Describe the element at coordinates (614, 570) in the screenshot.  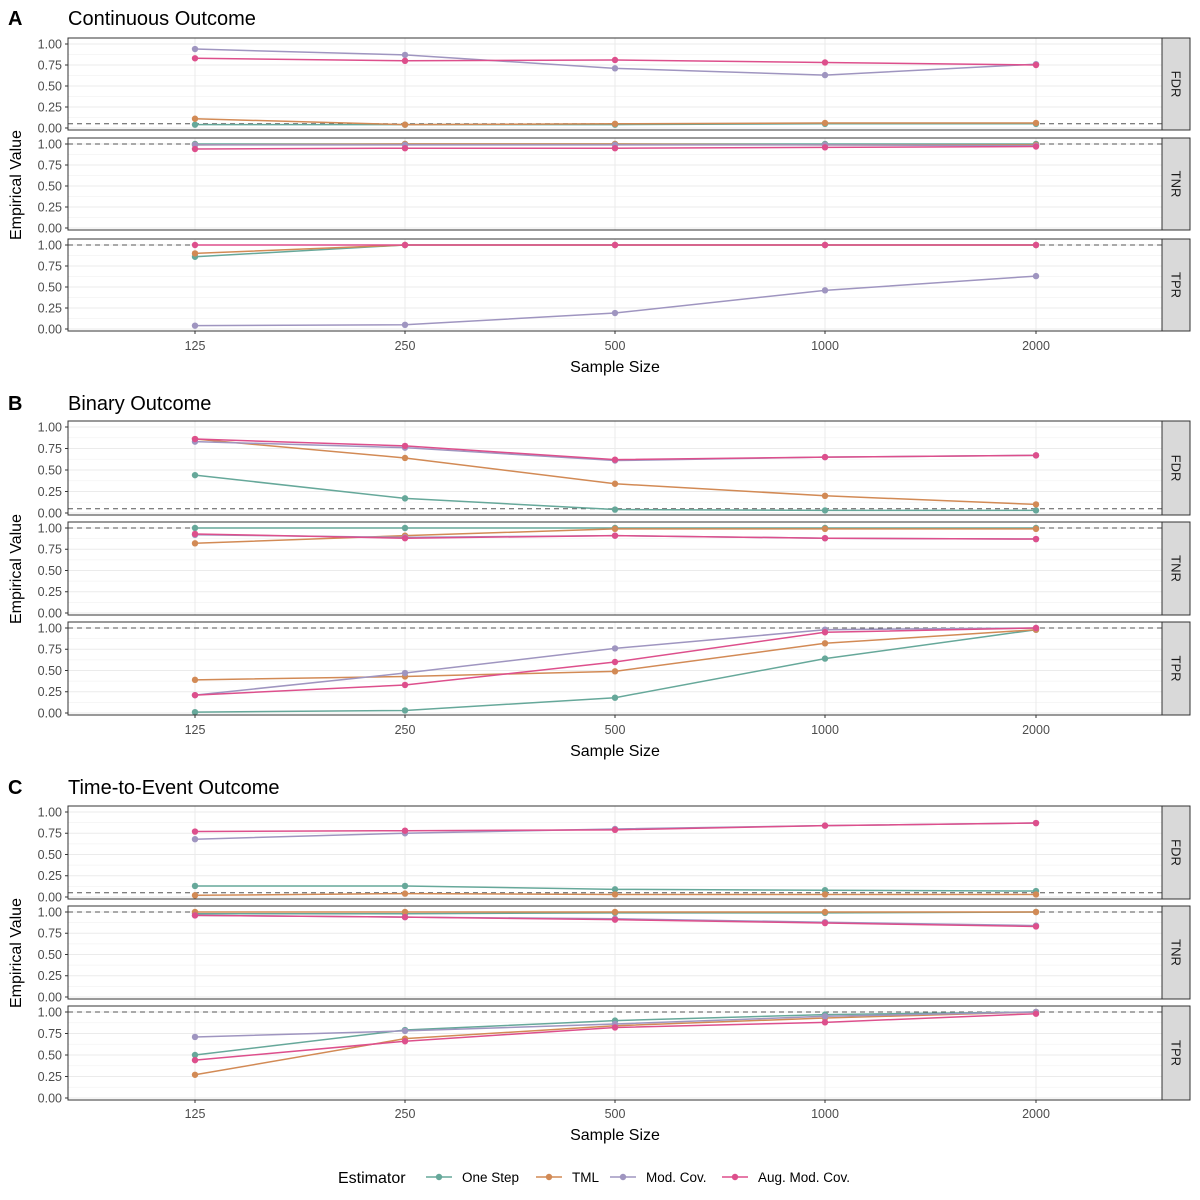
I see `panel-b-tnr-facet: 0.00 0.25 0.50 0.75 1.00 TNR` at that location.